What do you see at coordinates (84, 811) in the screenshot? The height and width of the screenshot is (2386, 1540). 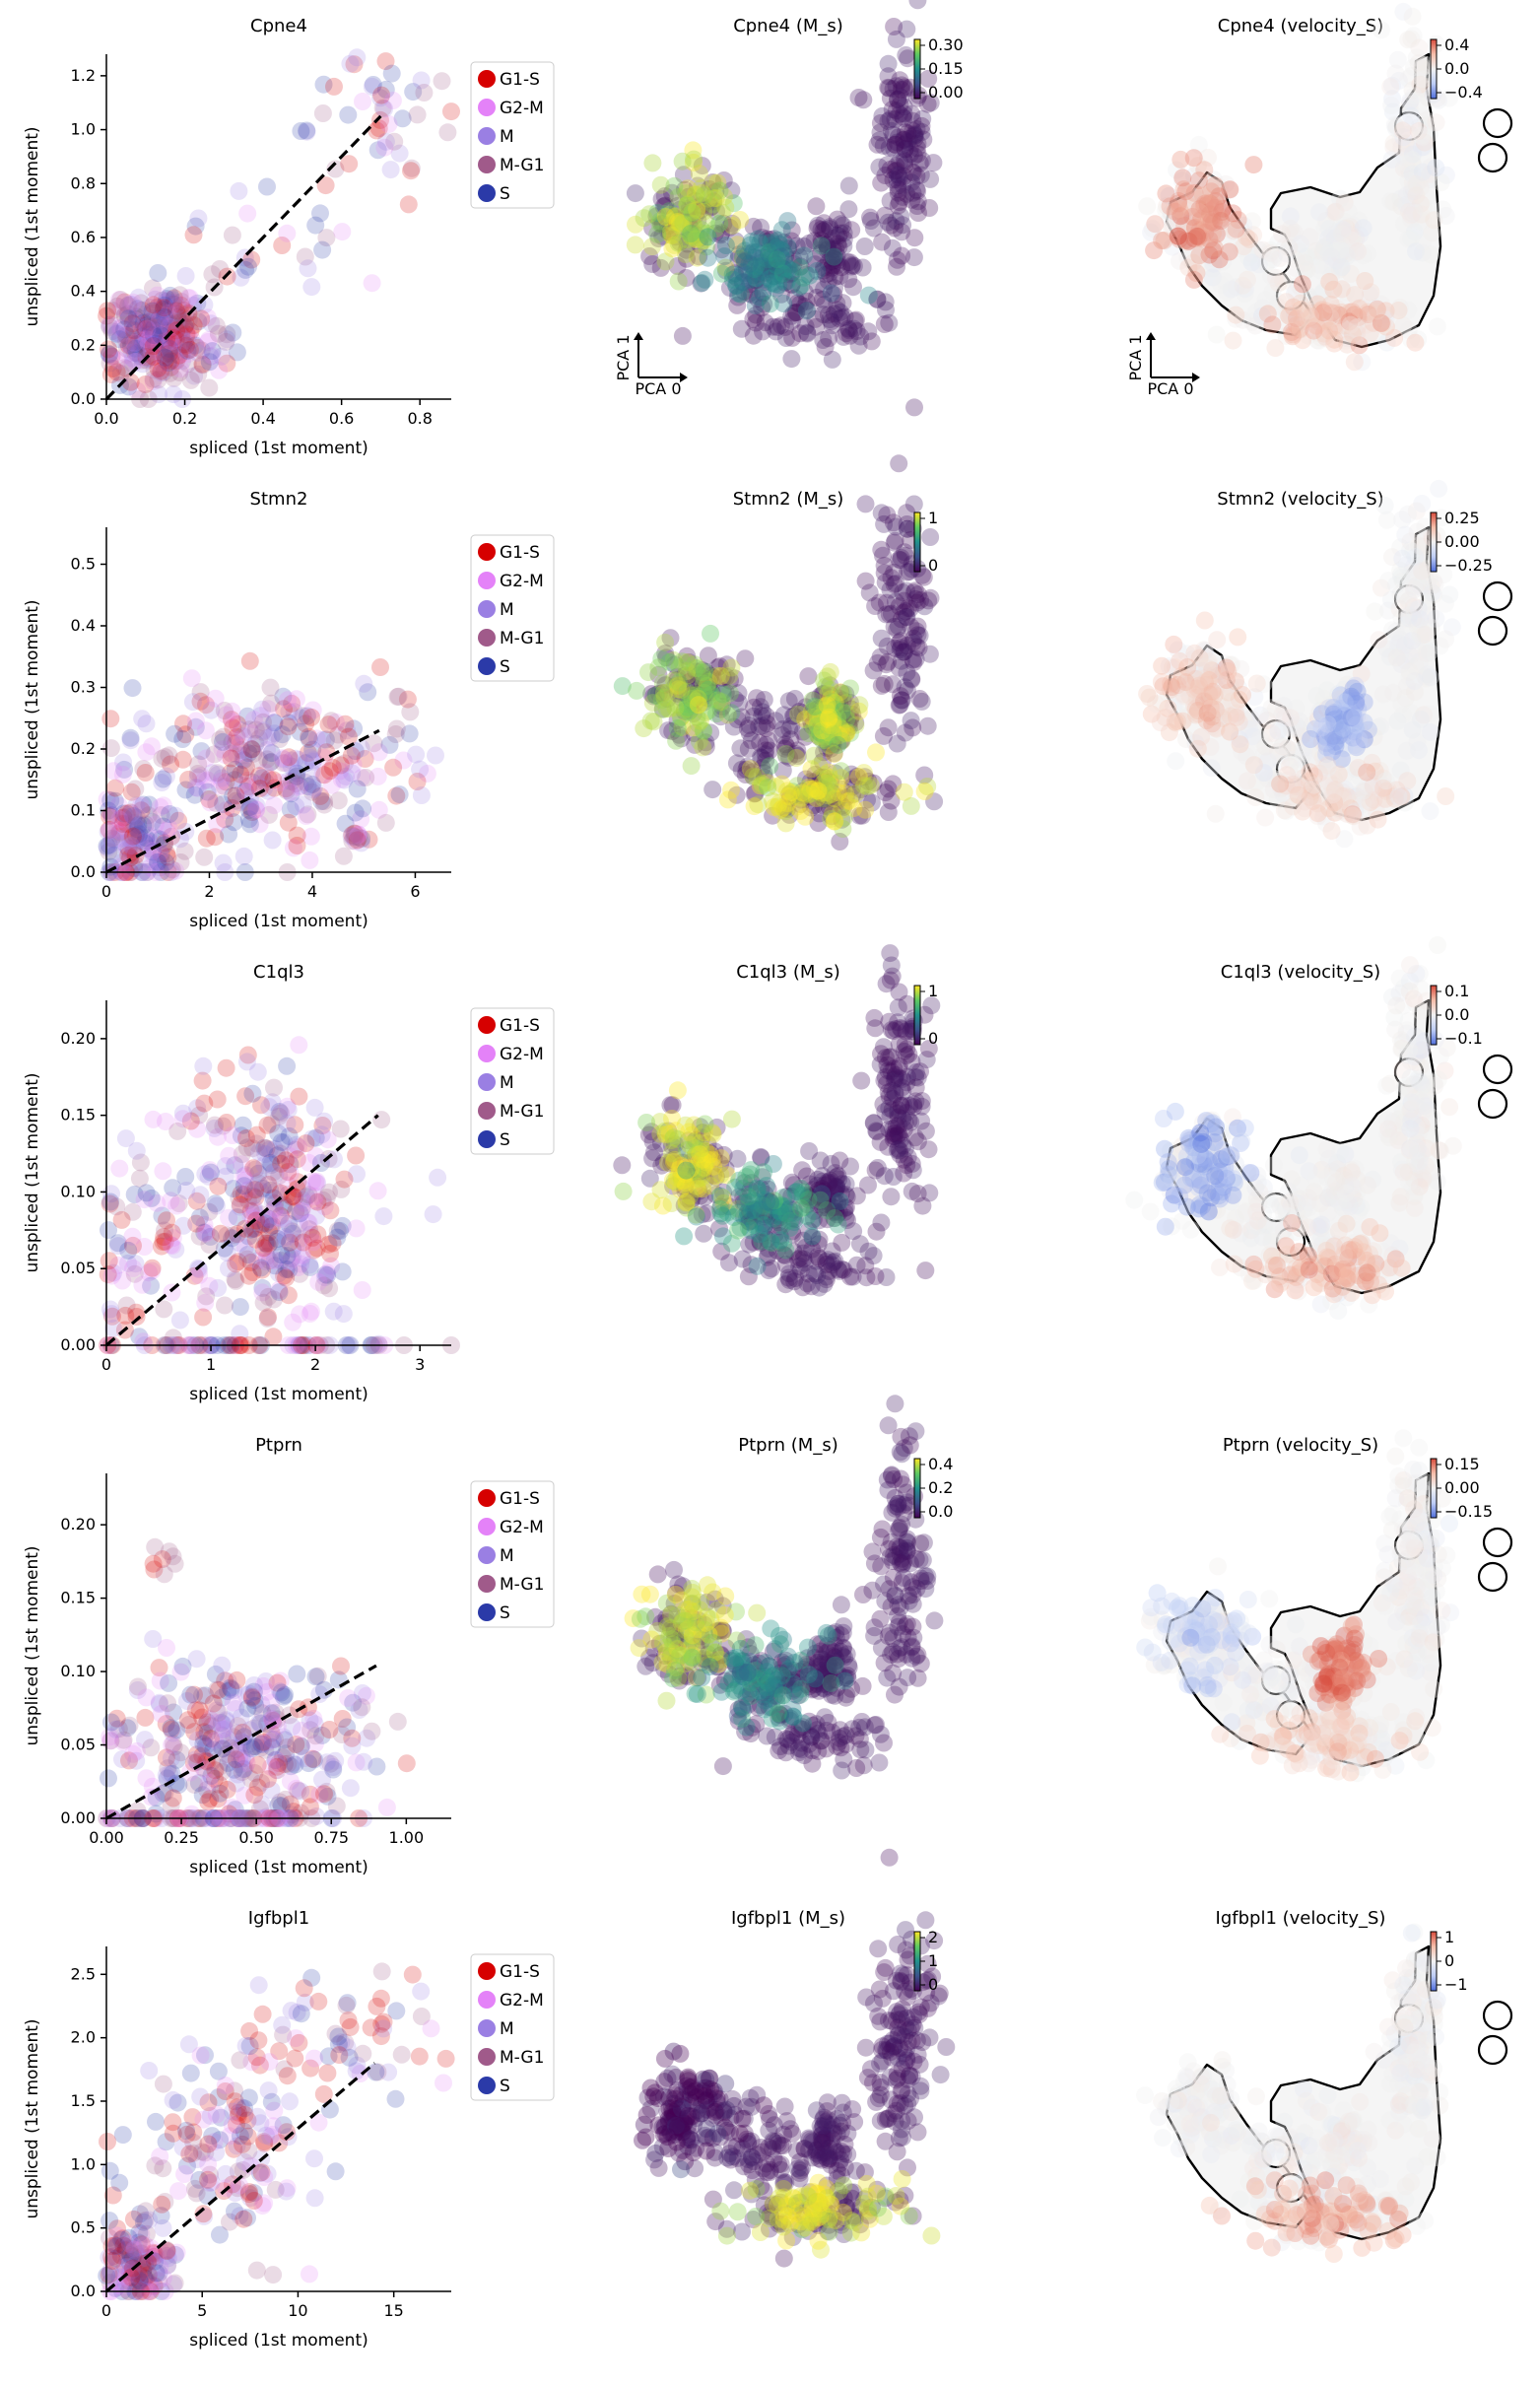 I see `y-tick-label: 0.1` at bounding box center [84, 811].